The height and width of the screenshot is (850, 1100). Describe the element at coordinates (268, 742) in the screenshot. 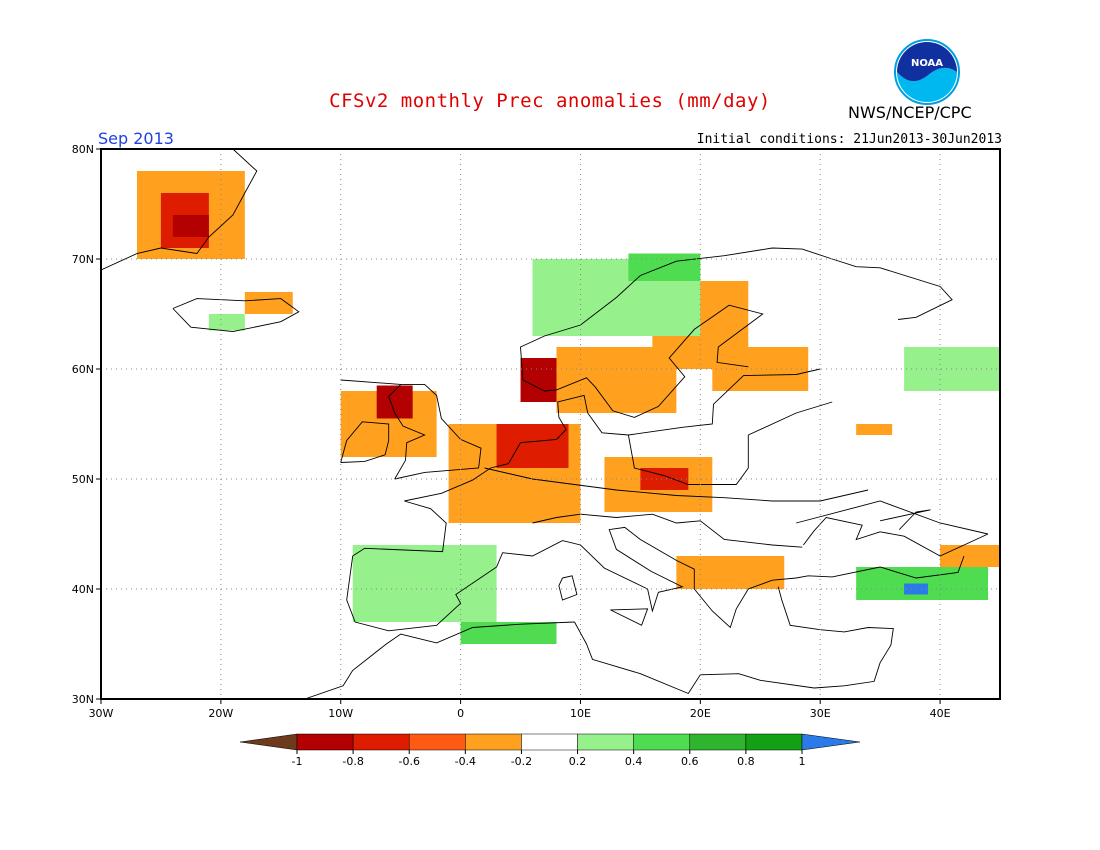

I see `colorbar-arrow-low` at that location.